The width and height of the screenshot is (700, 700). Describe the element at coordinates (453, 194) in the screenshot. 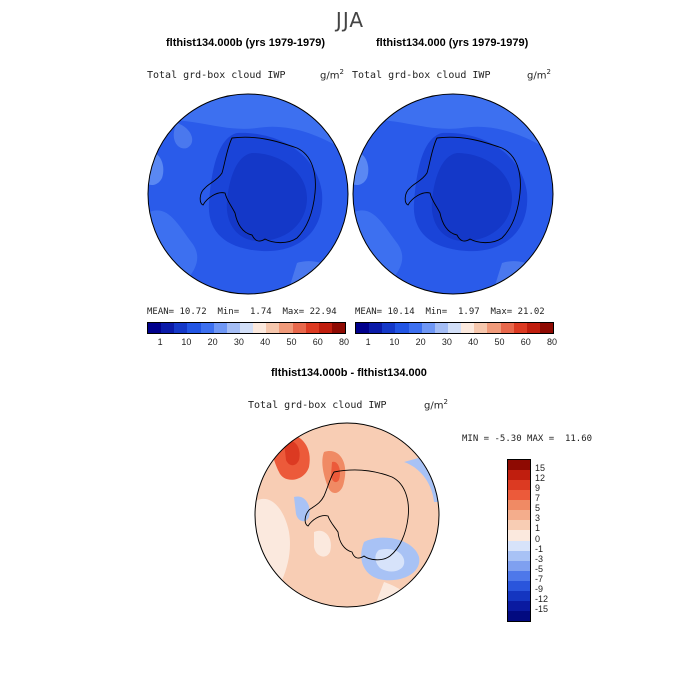

I see `panel2-polar-map` at that location.